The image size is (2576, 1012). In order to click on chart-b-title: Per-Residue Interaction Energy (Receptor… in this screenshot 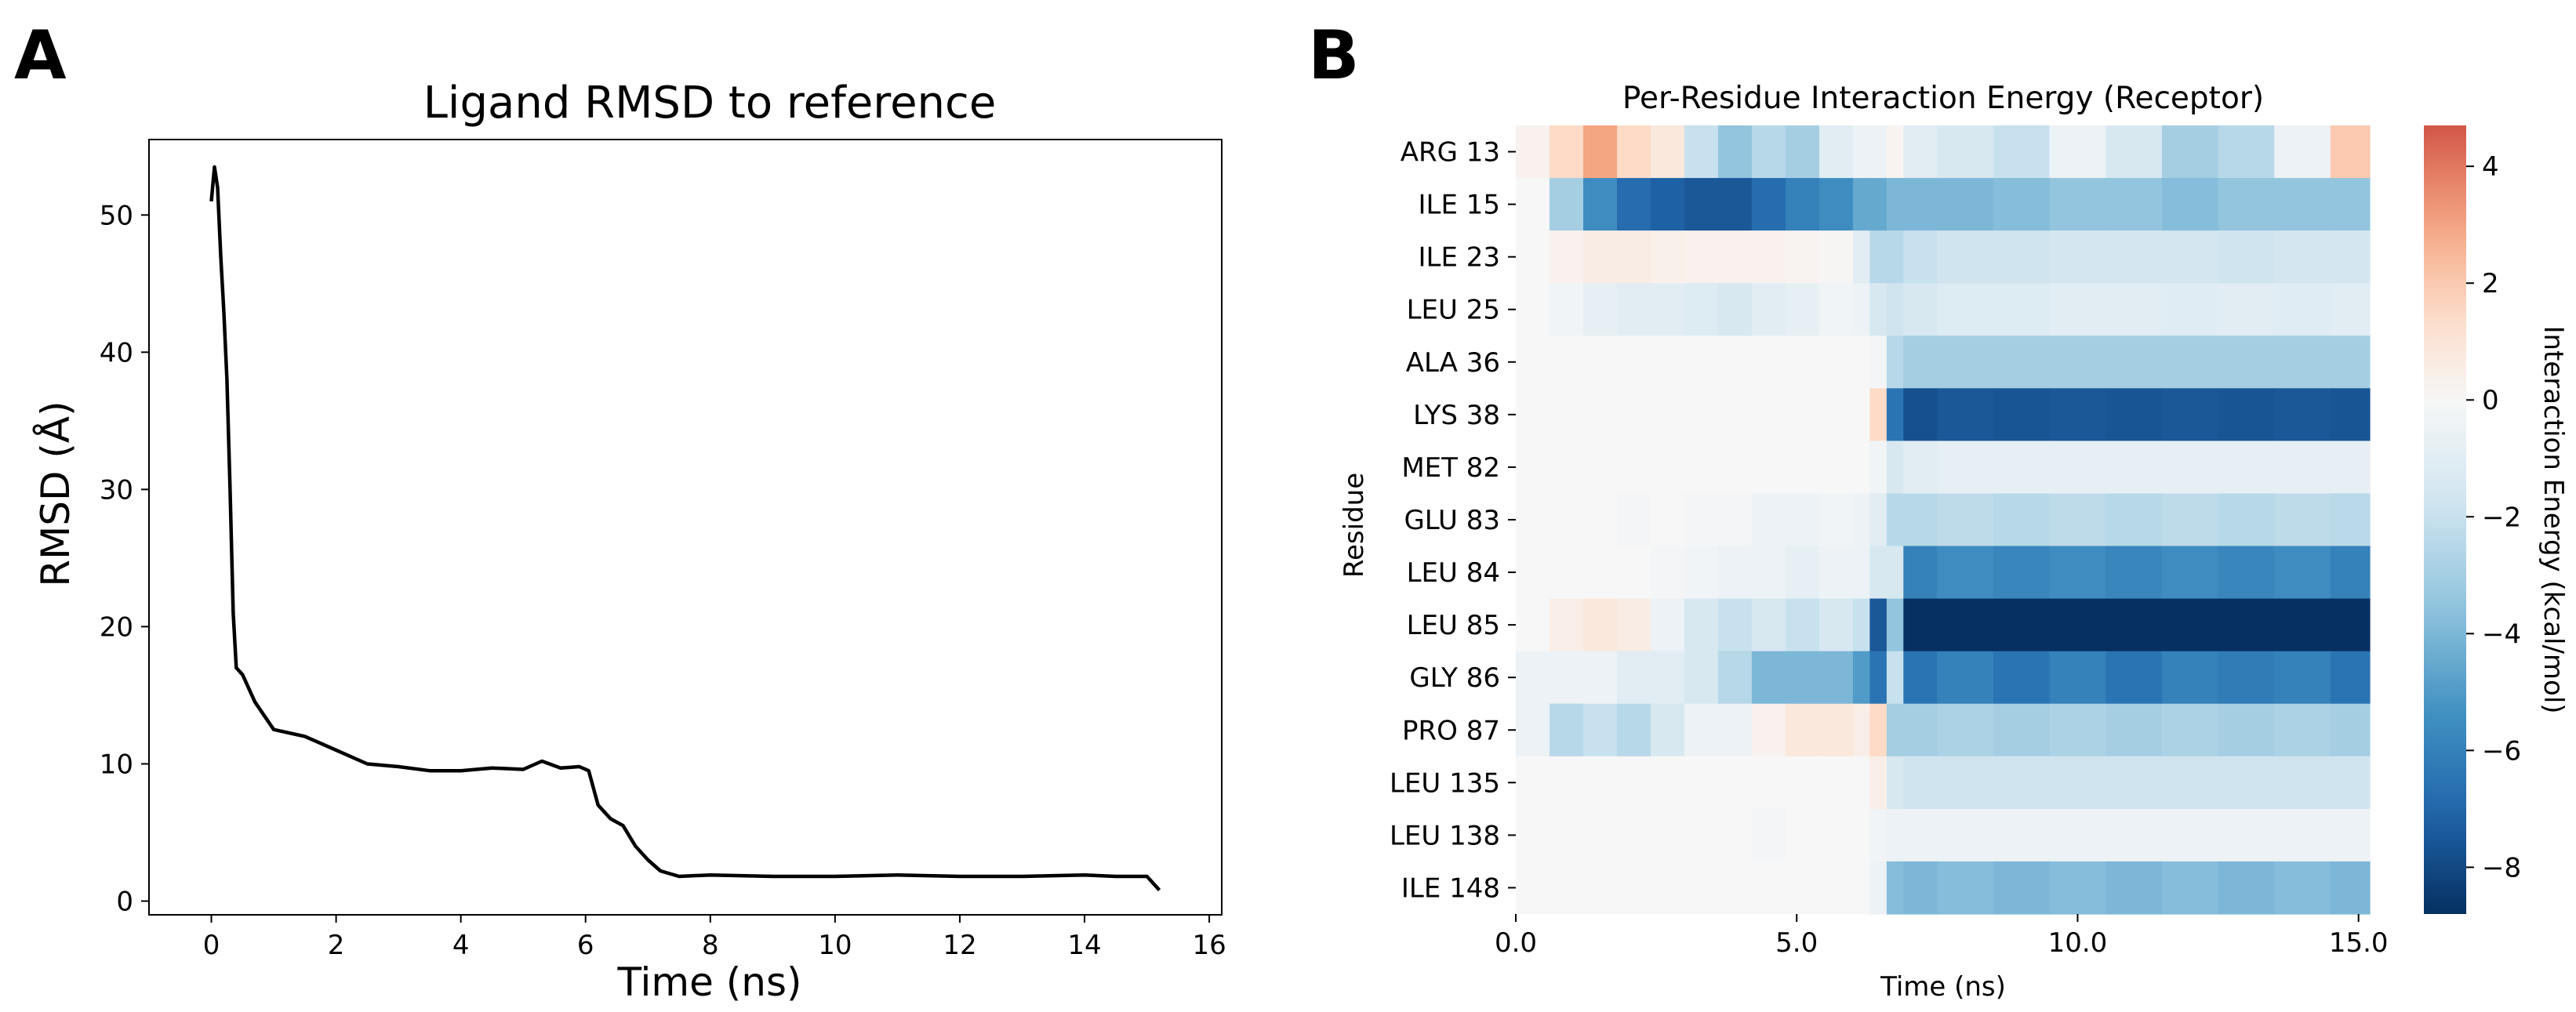, I will do `click(1943, 98)`.